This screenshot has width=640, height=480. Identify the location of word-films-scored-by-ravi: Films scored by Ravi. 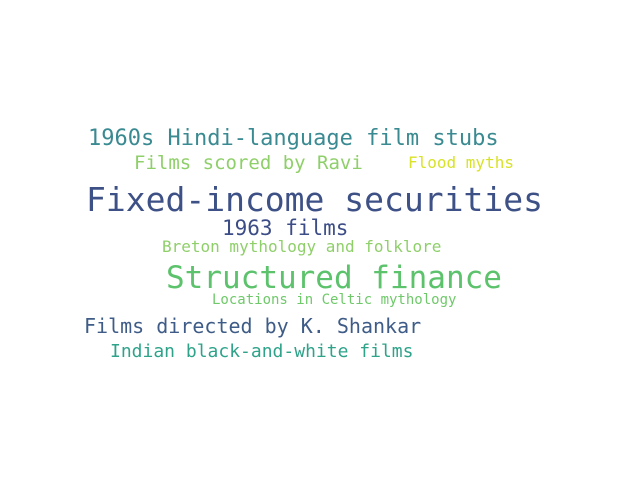
(248, 163).